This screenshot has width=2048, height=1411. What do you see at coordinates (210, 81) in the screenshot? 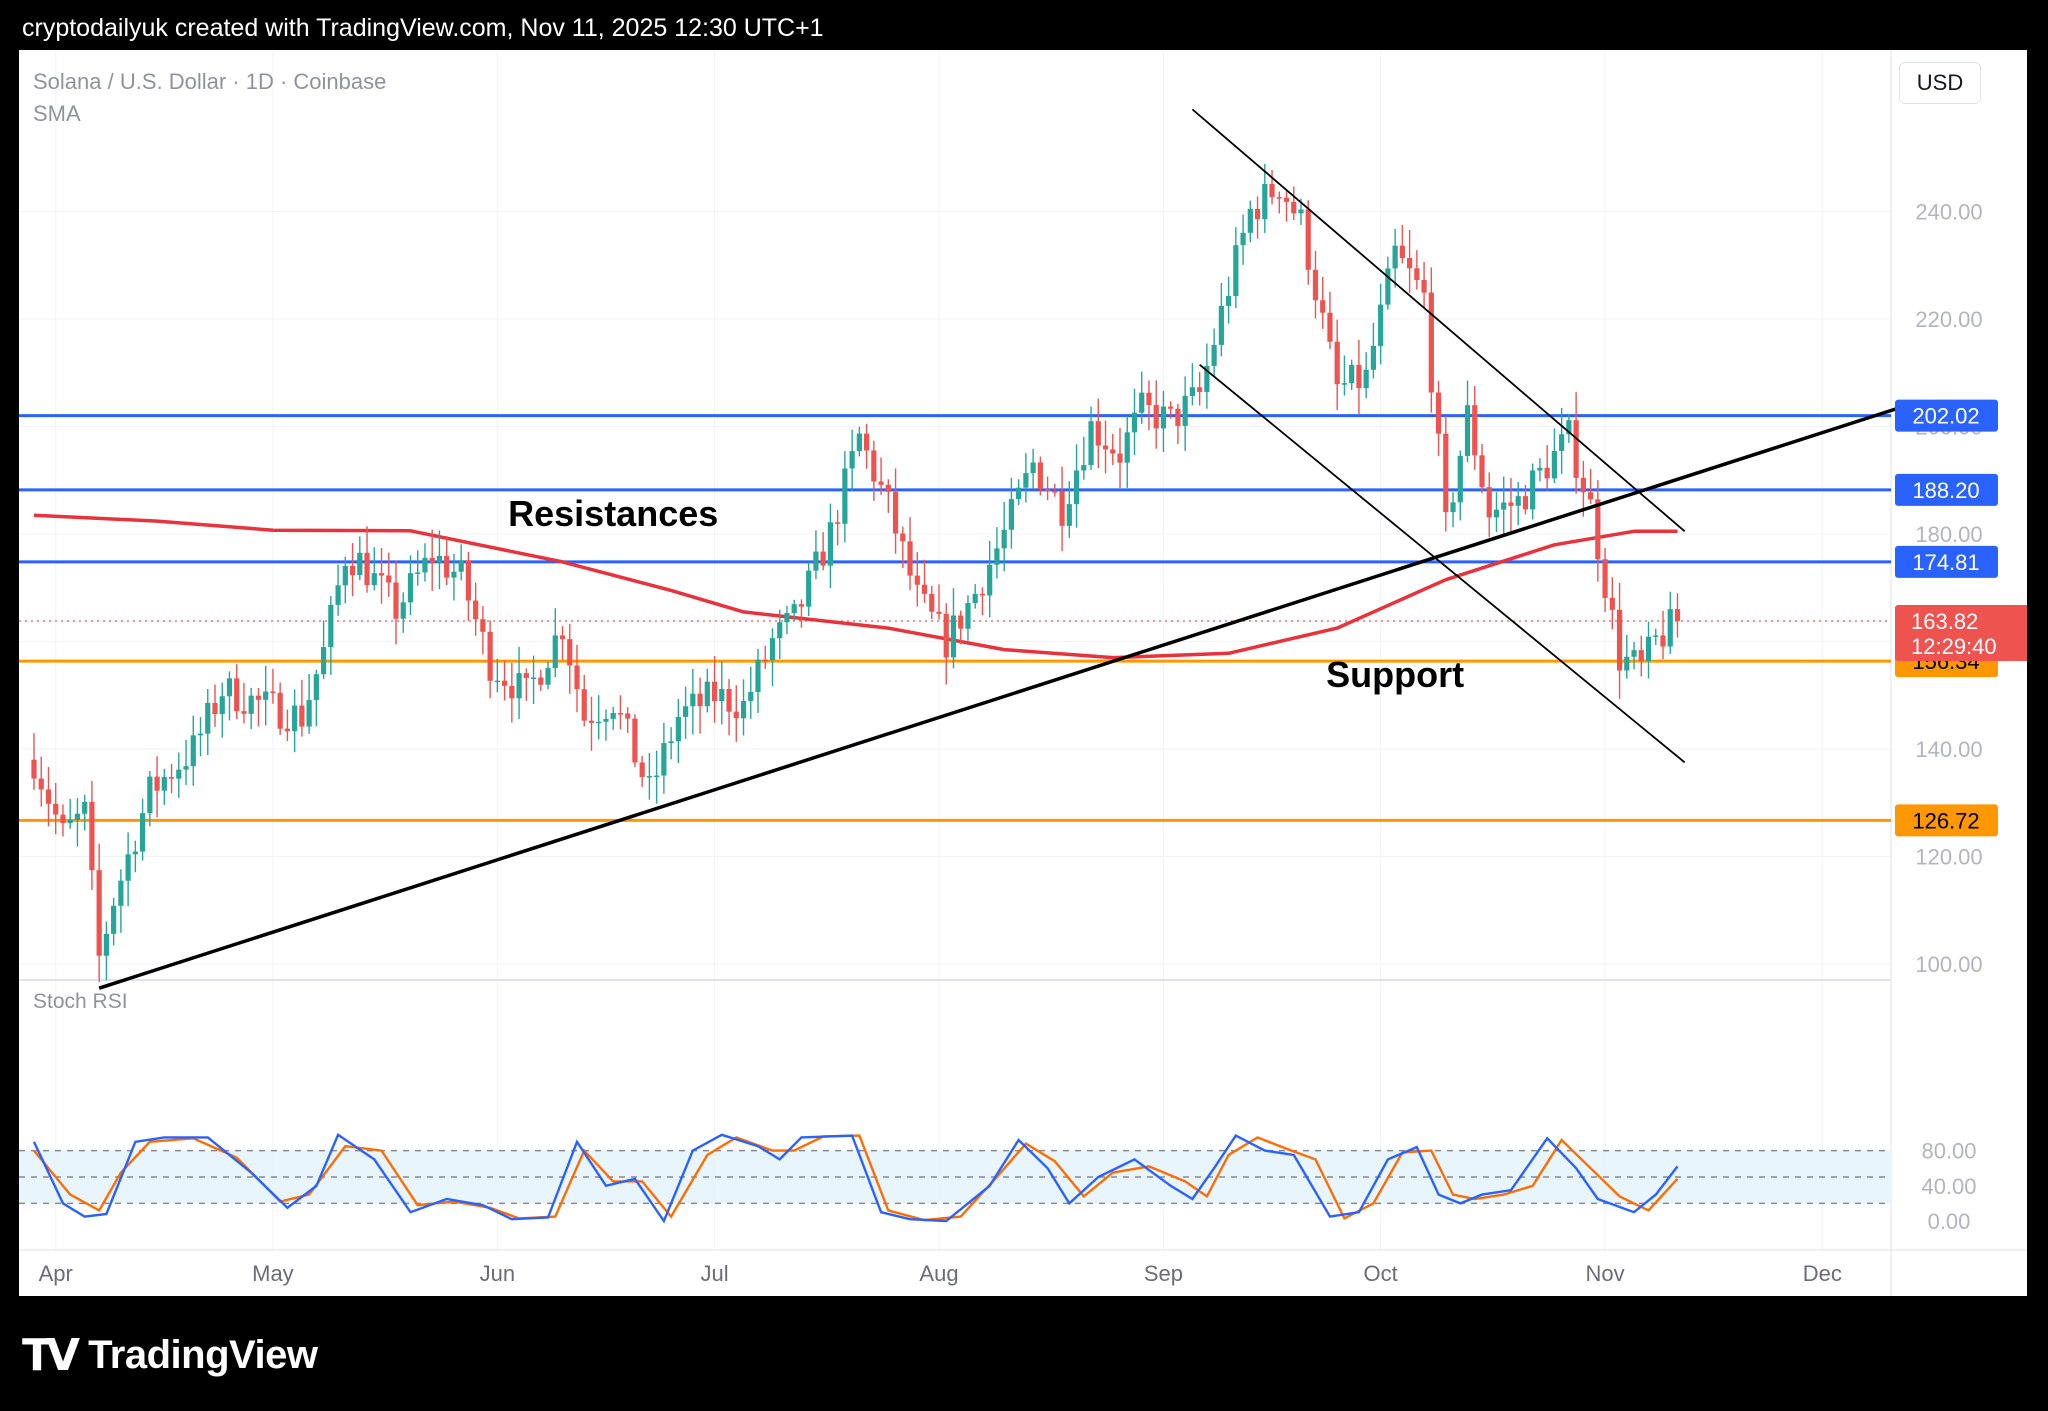
I see `symbol-title: Solana / U.S. Dollar · 1D · Coinbase` at bounding box center [210, 81].